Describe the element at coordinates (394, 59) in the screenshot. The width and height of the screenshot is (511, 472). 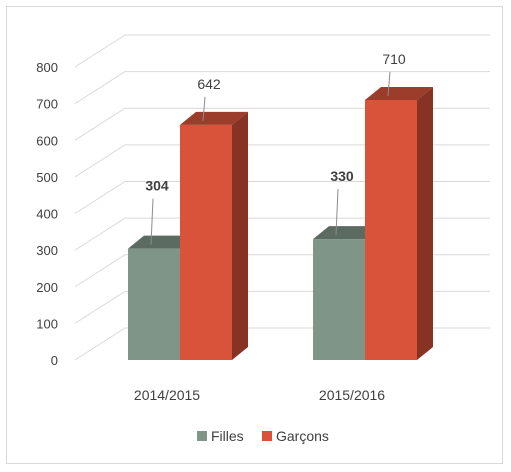
I see `data-label: 710` at that location.